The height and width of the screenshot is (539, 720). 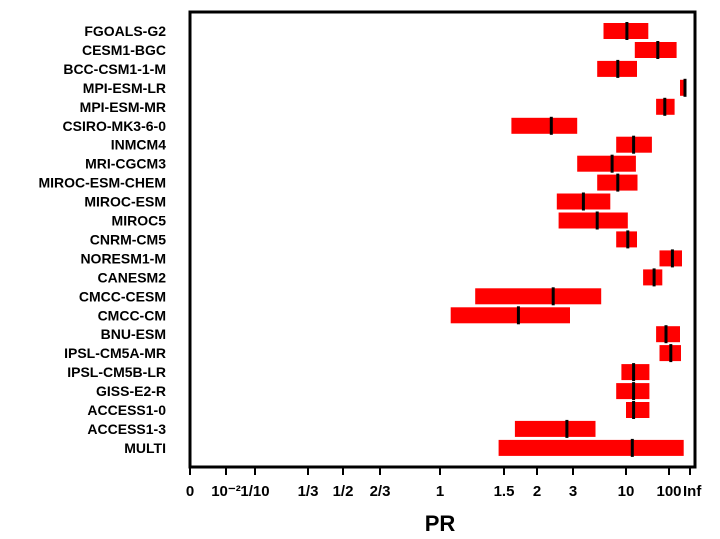 I want to click on model-label: NORESM1-M, so click(x=123, y=258).